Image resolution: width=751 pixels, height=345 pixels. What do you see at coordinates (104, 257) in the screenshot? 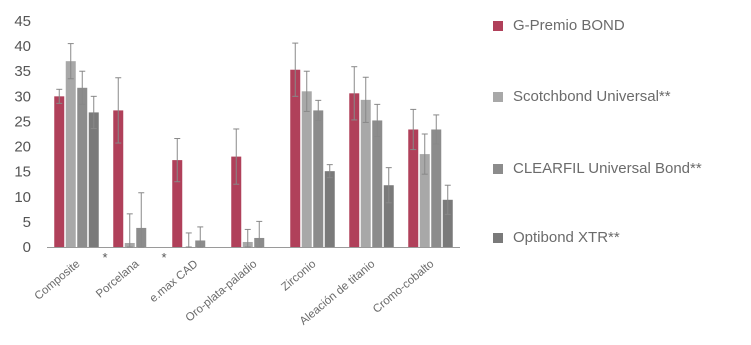
I see `annotation-asterisk-1: *` at bounding box center [104, 257].